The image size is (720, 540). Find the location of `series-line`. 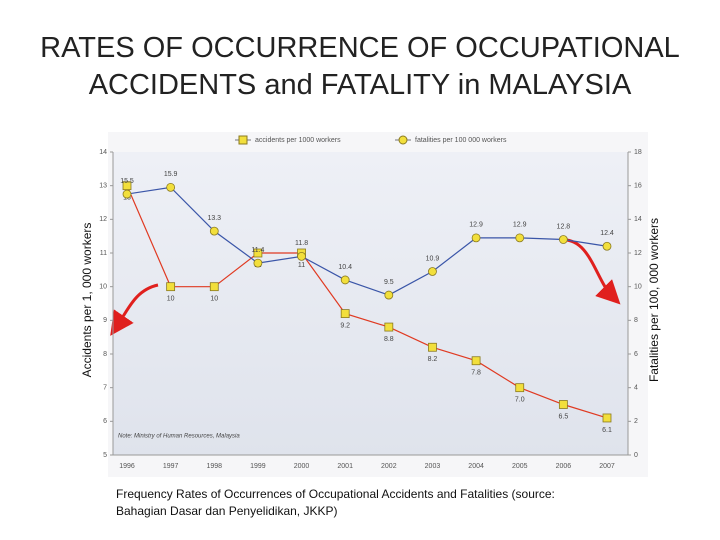

series-line is located at coordinates (367, 241).